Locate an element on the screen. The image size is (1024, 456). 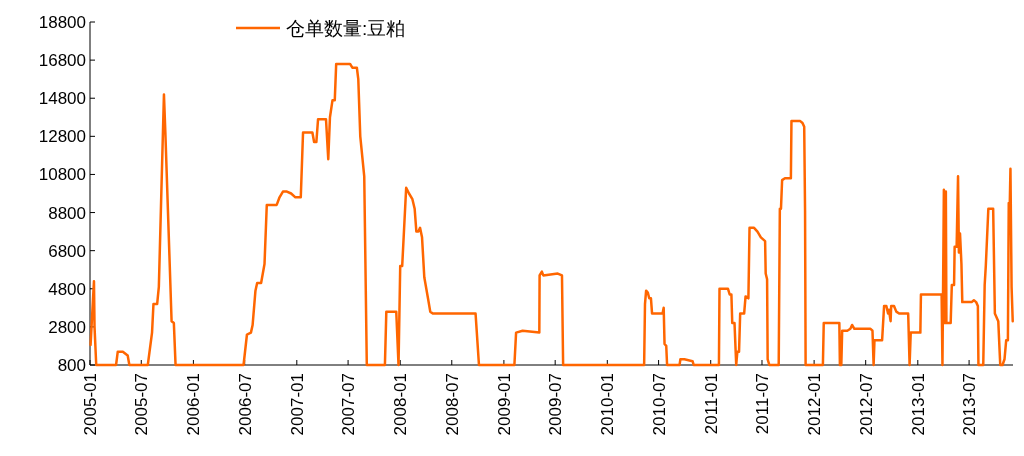
y-tick-label: 14800 is located at coordinates (62, 99).